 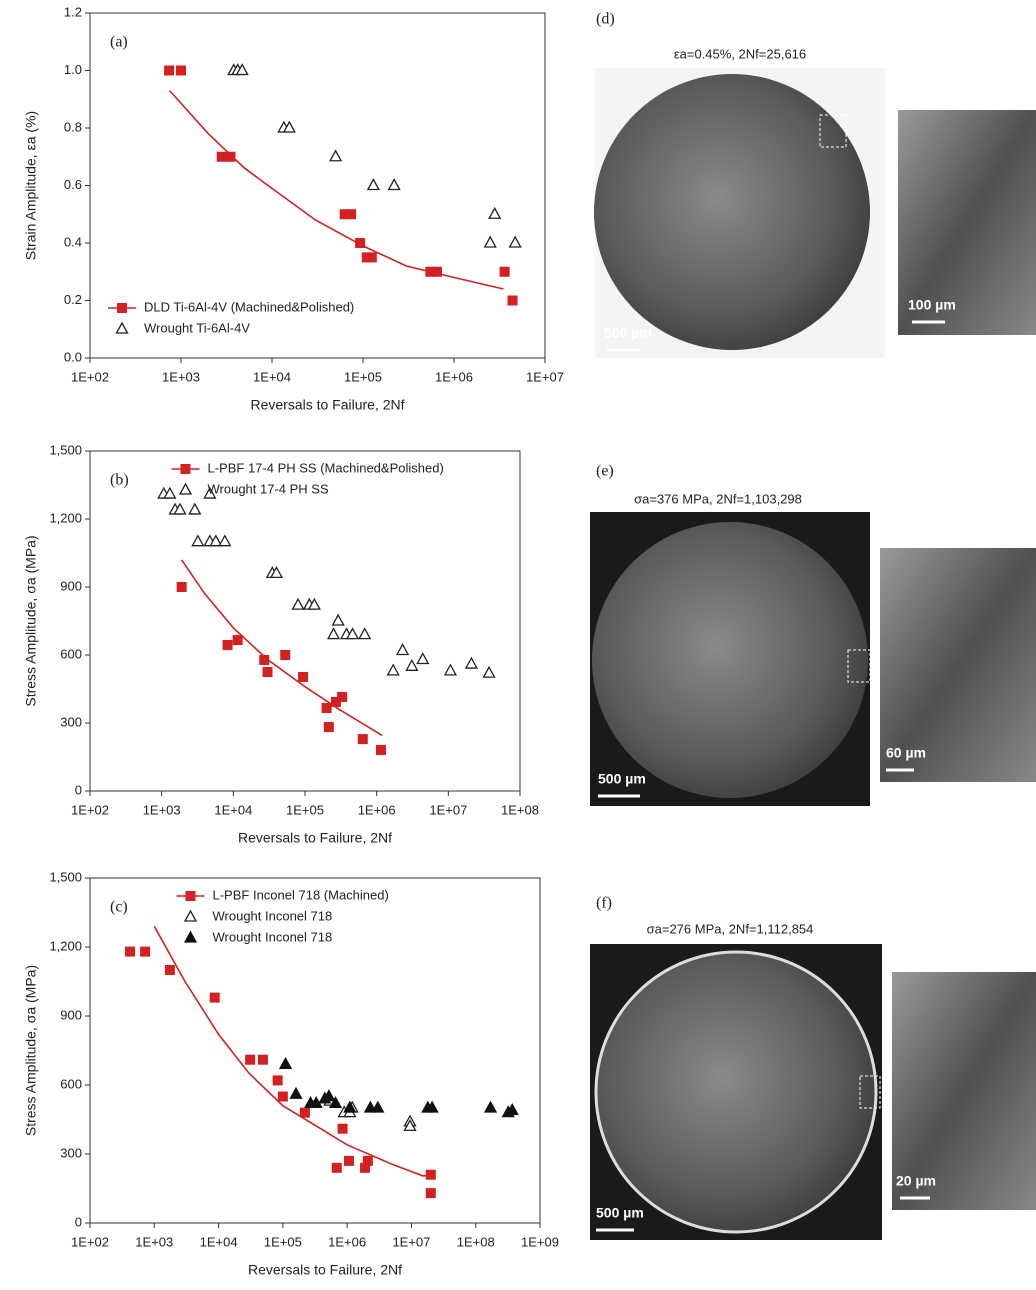 I want to click on panel-label: (e), so click(x=605, y=471).